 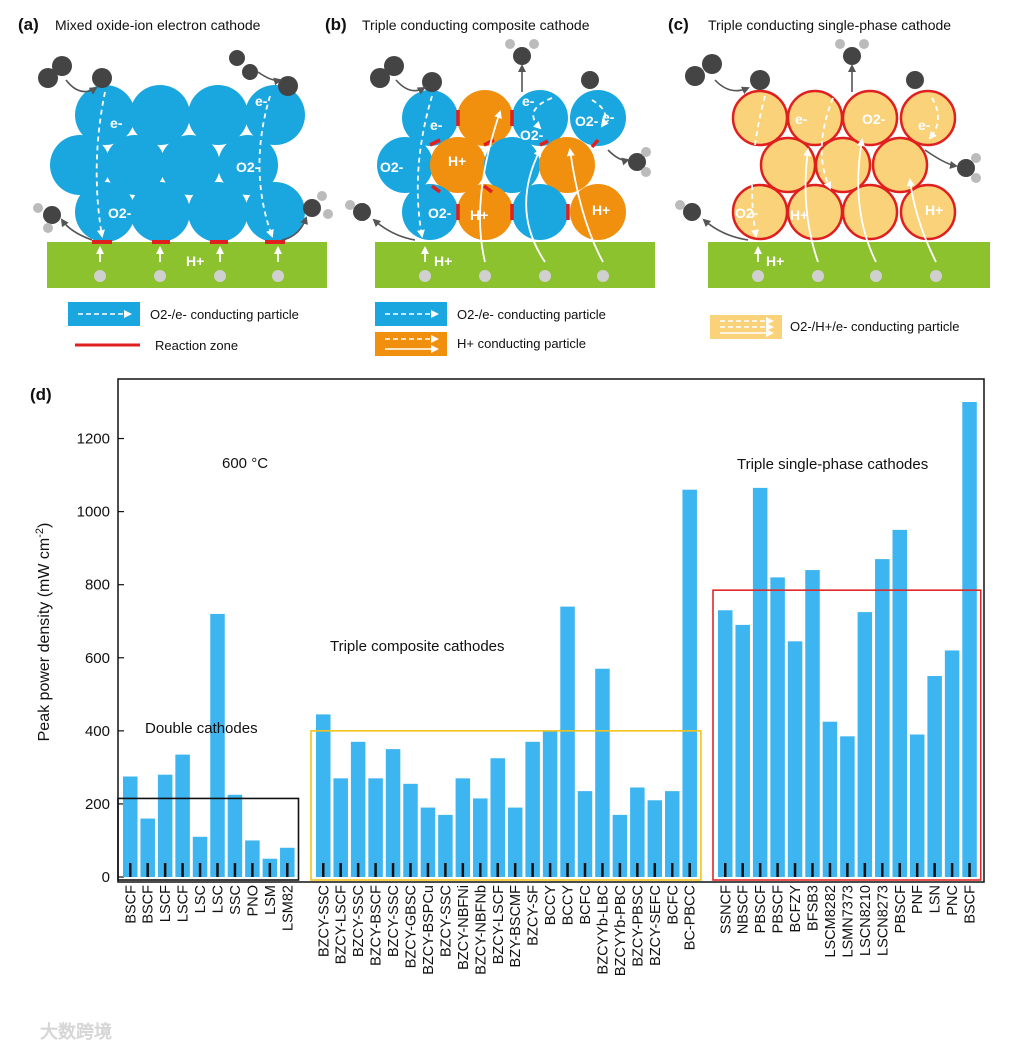 What do you see at coordinates (528, 101) in the screenshot?
I see `label-b-1: e-` at bounding box center [528, 101].